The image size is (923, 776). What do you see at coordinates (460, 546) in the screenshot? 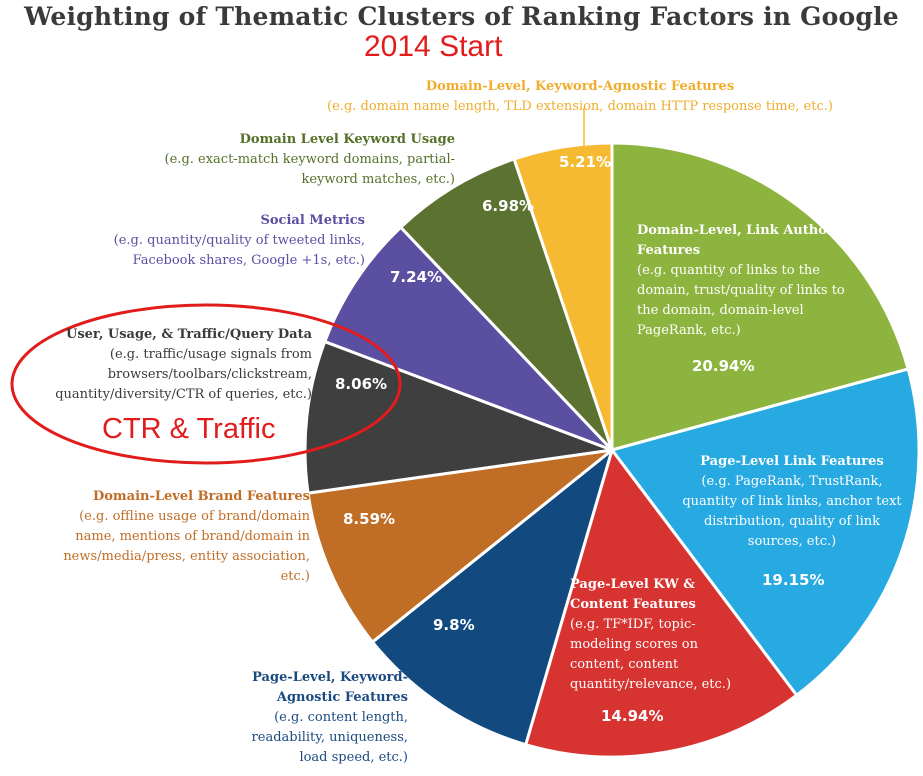
I see `slice-domain-brand` at bounding box center [460, 546].